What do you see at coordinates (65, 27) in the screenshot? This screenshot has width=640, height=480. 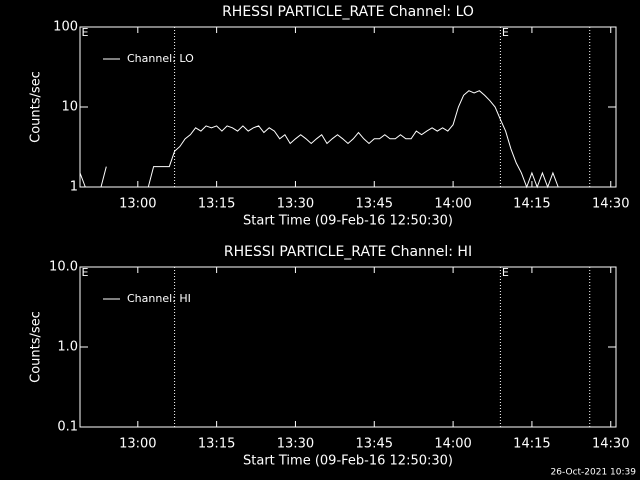 I see `y-tick-label: 100` at bounding box center [65, 27].